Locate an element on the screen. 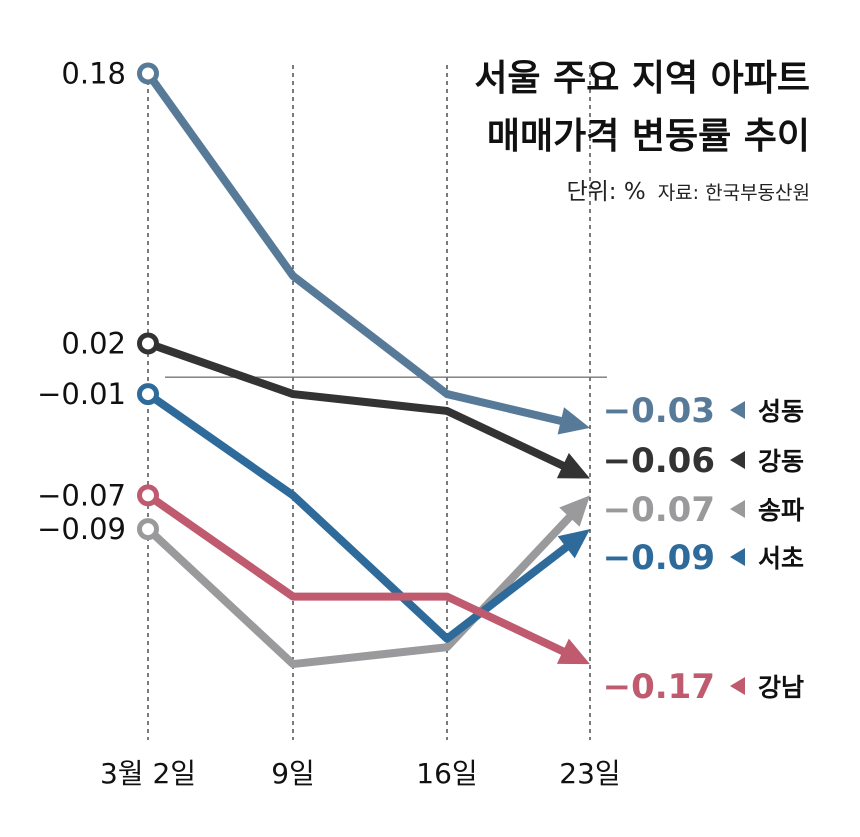 The width and height of the screenshot is (860, 837). end-value-송파: −0.07 is located at coordinates (659, 510).